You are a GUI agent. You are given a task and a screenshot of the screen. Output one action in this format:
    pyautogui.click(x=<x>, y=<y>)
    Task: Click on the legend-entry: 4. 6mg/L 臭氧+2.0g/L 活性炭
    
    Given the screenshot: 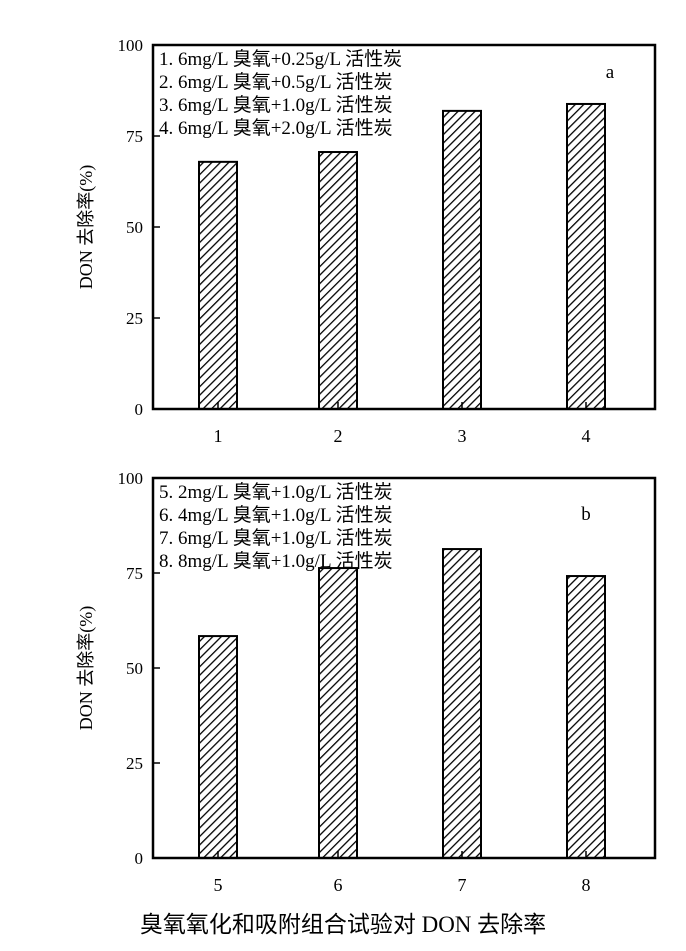 What is the action you would take?
    pyautogui.click(x=276, y=128)
    